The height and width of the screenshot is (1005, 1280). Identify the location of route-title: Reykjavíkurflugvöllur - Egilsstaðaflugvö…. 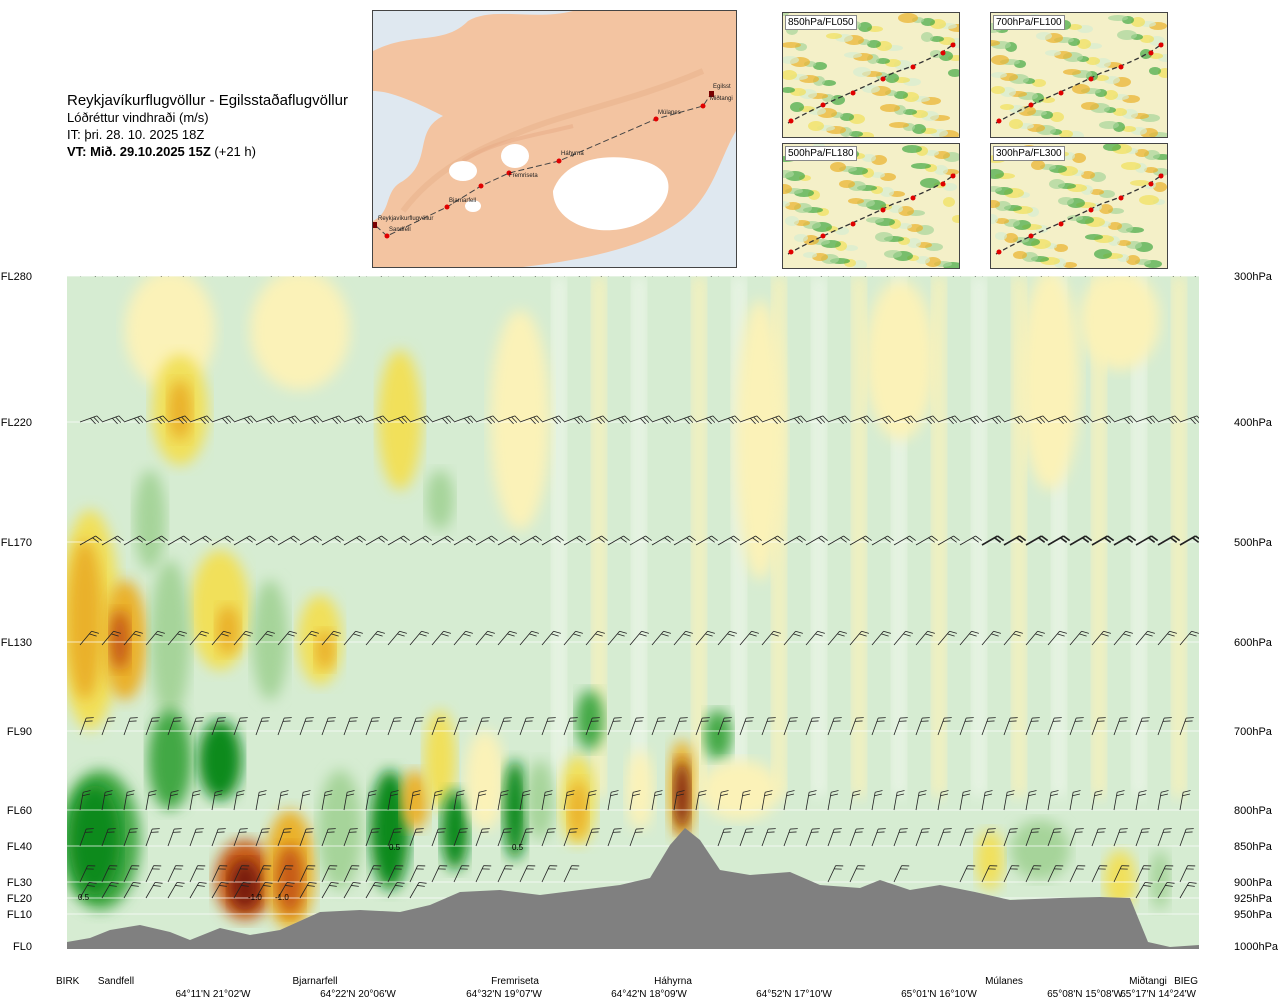
(207, 100).